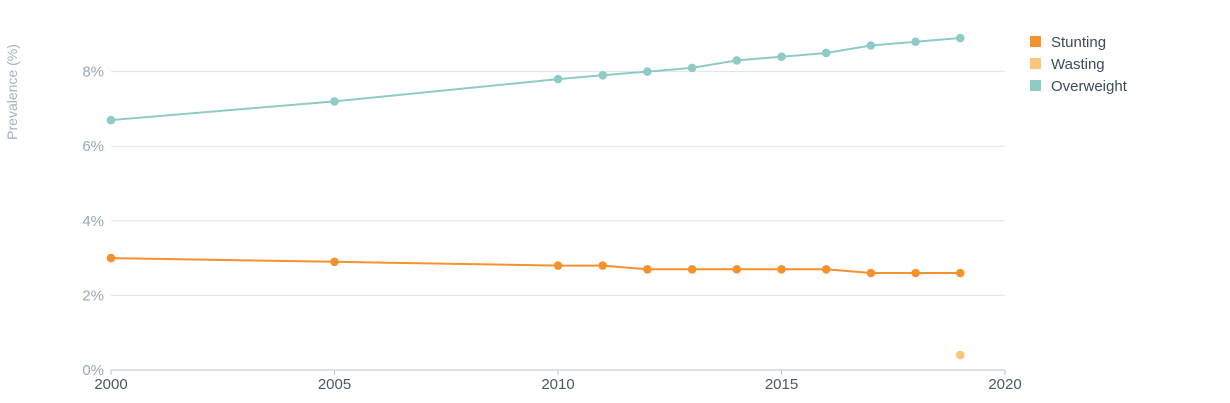  Describe the element at coordinates (1078, 42) in the screenshot. I see `legend-label: Stunting` at that location.